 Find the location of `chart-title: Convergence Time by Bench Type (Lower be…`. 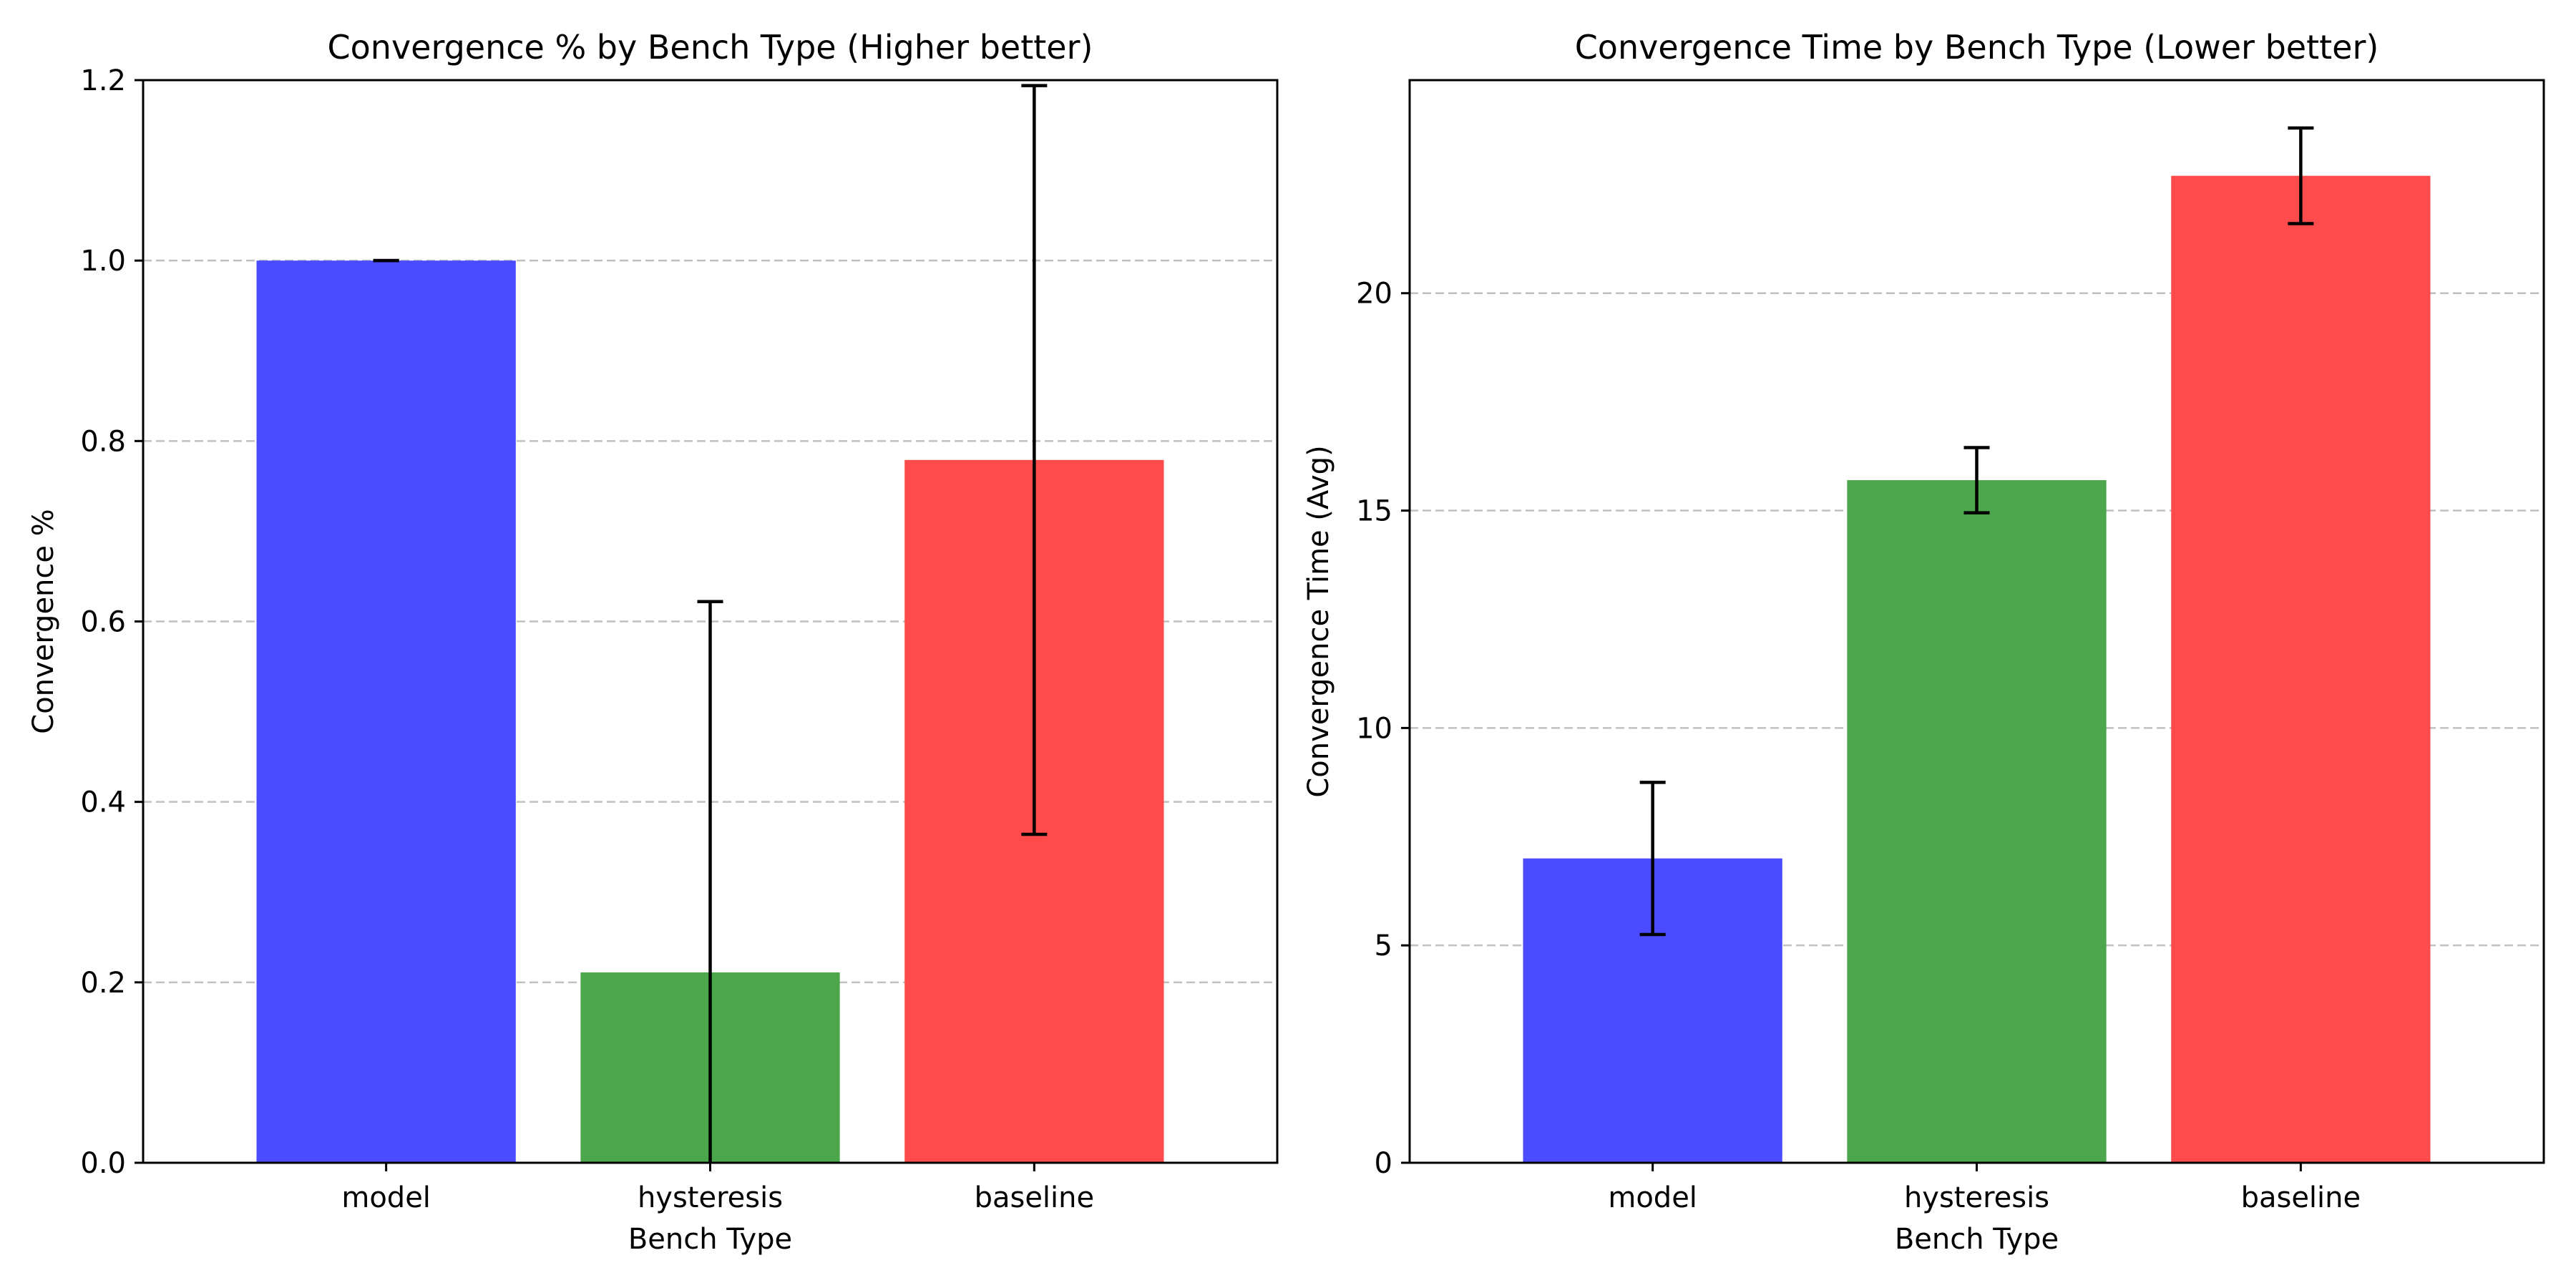

chart-title: Convergence Time by Bench Type (Lower be… is located at coordinates (1977, 48).